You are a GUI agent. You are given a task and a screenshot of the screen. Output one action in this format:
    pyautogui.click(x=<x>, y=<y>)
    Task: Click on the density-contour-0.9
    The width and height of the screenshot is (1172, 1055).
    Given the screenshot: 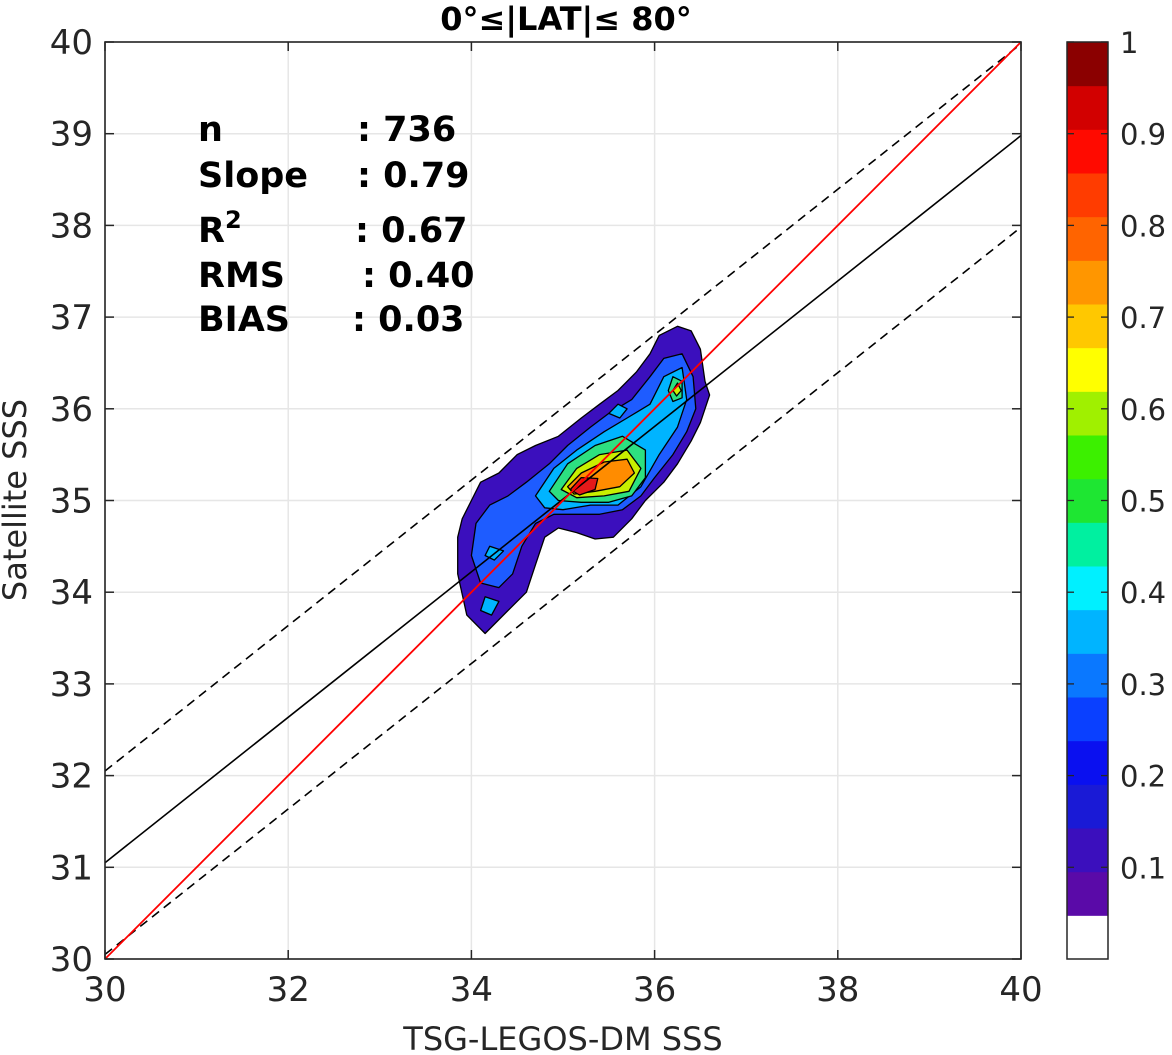 What is the action you would take?
    pyautogui.click(x=584, y=486)
    